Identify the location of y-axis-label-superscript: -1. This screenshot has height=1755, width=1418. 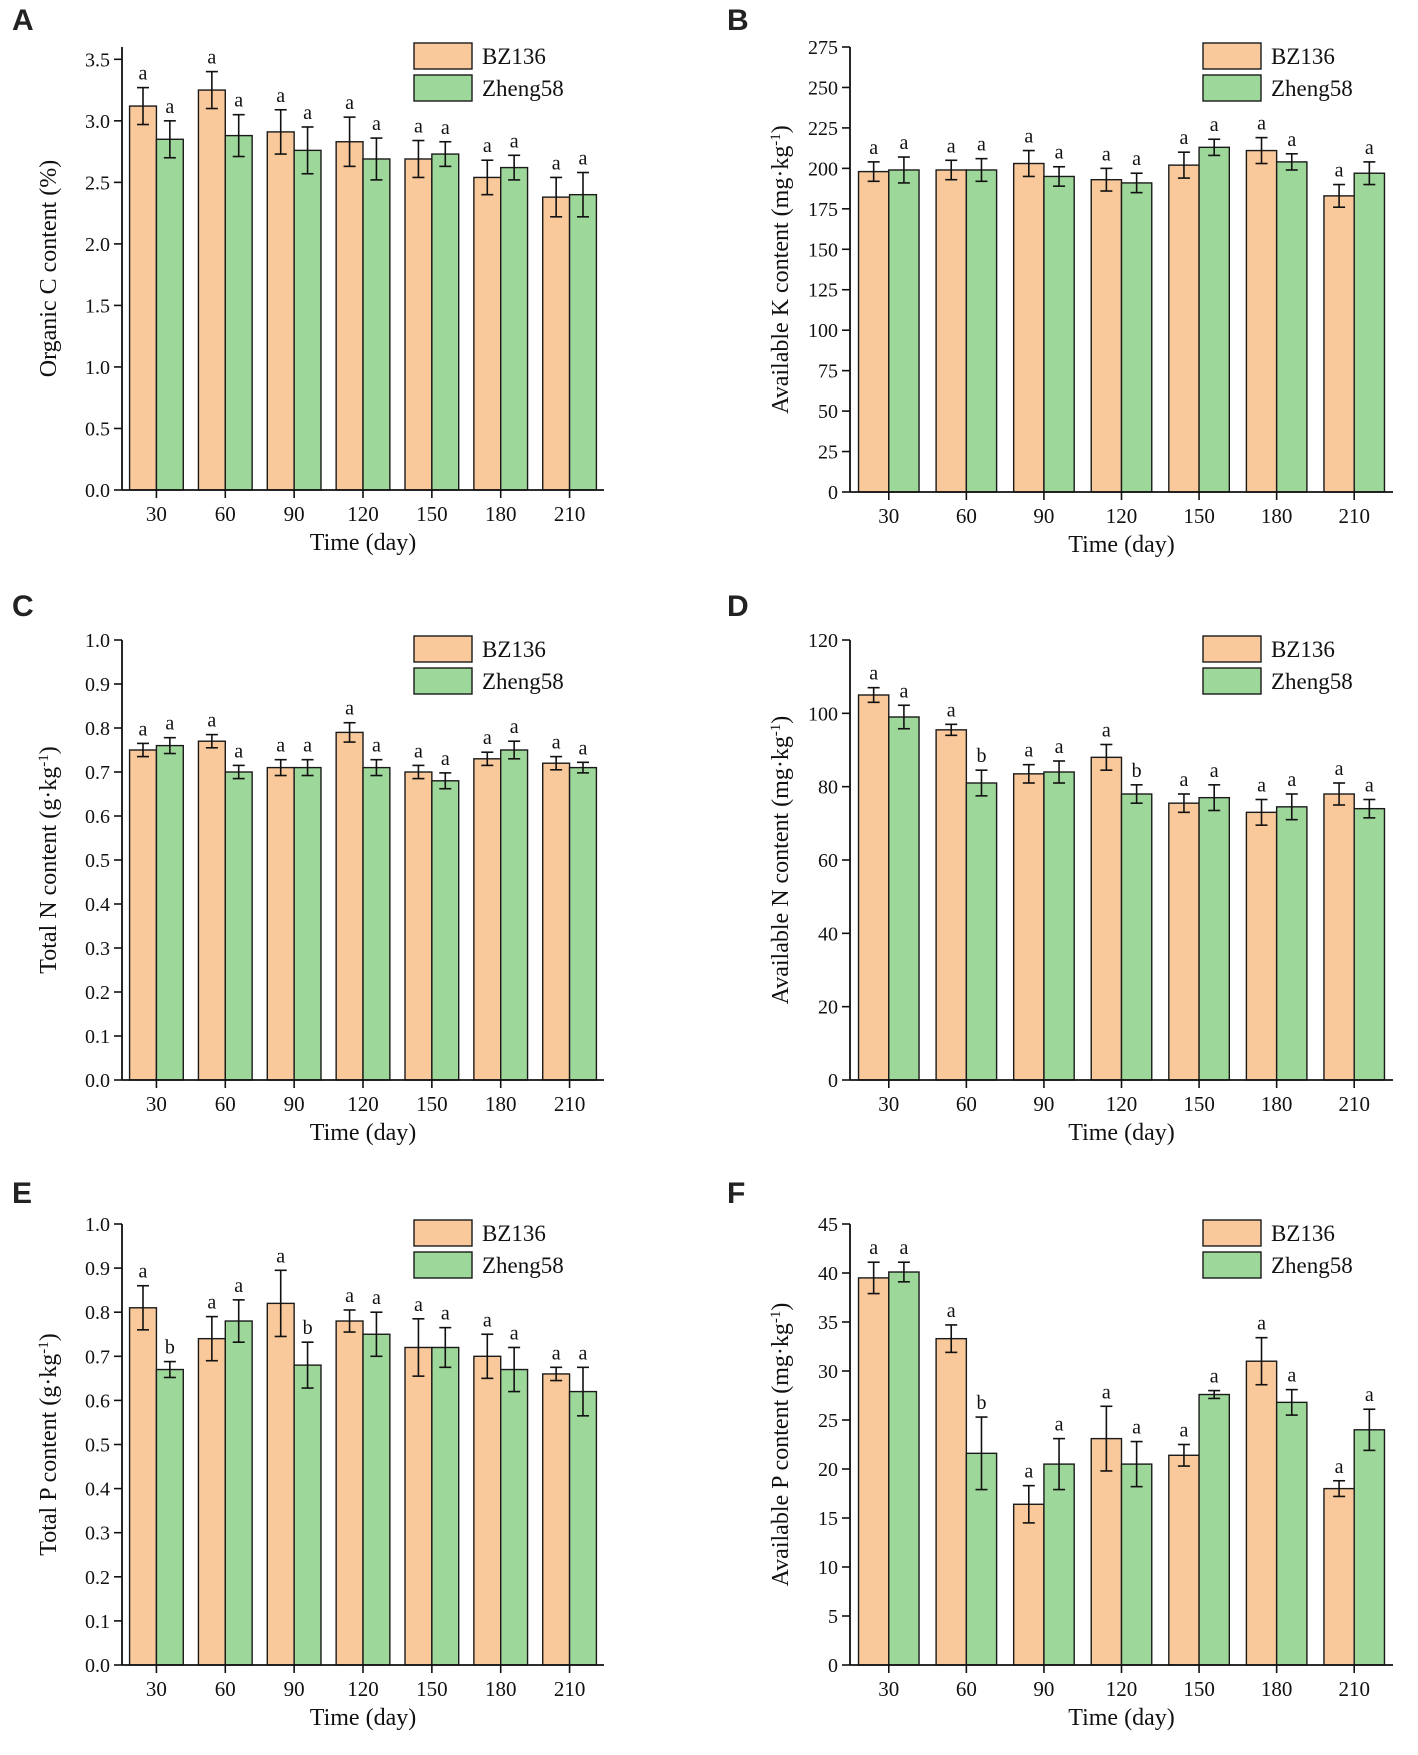
(776, 730).